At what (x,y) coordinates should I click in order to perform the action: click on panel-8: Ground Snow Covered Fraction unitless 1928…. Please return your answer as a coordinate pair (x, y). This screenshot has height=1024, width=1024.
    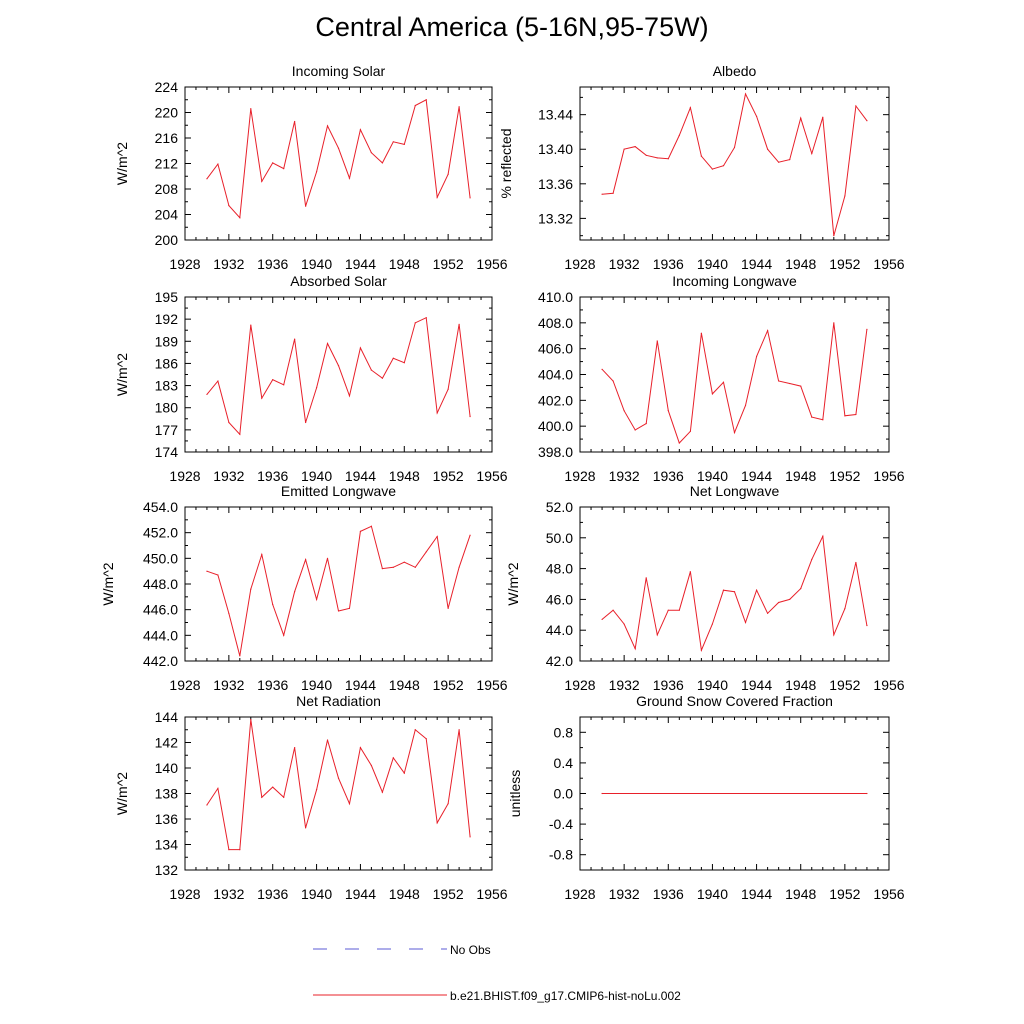
    Looking at the image, I should click on (706, 797).